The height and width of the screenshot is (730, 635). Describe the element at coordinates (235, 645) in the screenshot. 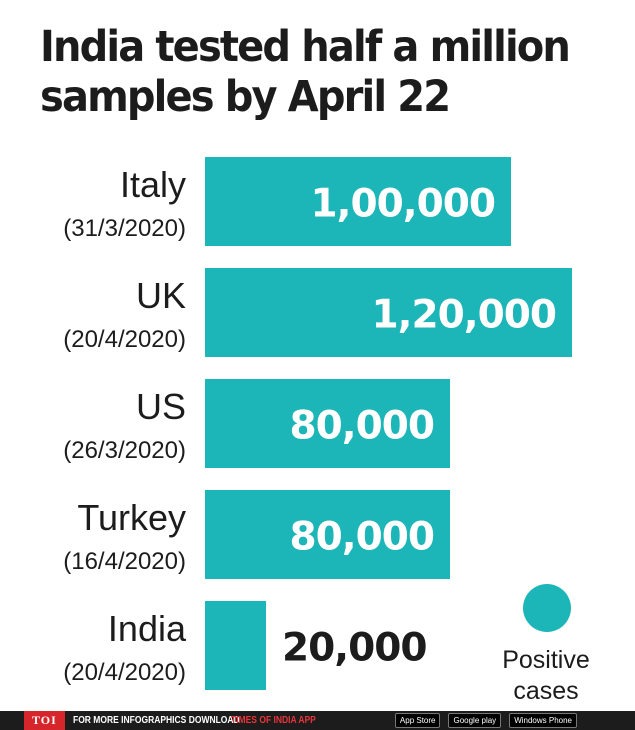

I see `bar-india` at that location.